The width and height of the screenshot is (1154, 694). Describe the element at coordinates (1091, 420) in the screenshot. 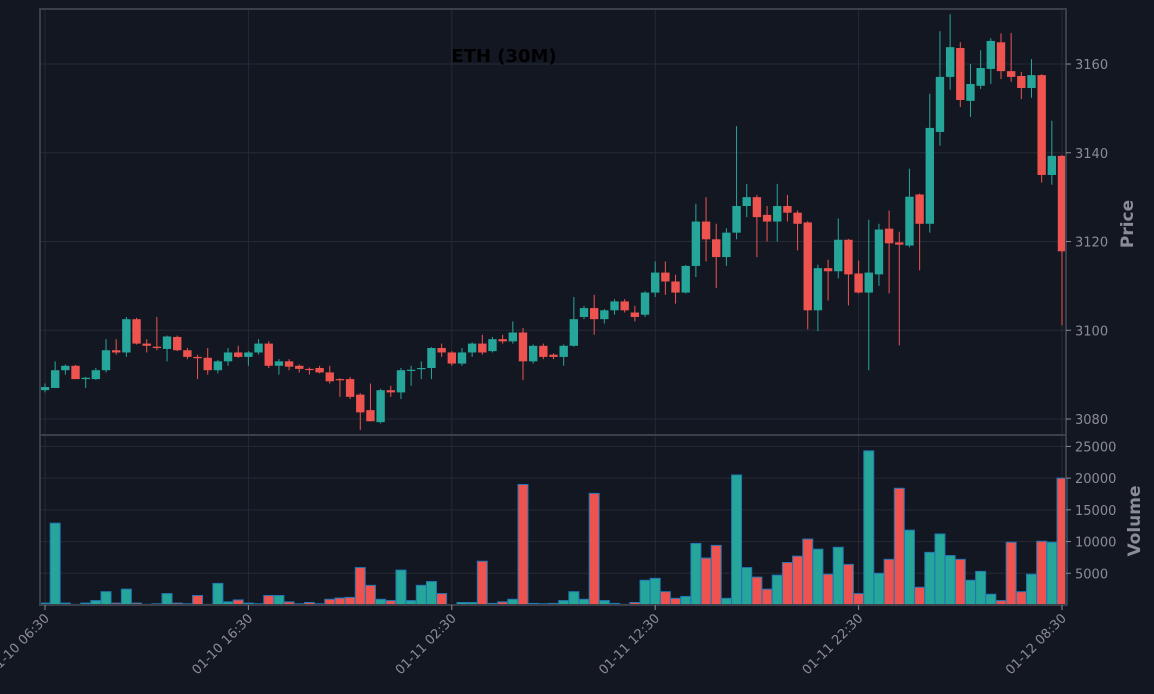

I see `price-tick-label: 3080` at that location.